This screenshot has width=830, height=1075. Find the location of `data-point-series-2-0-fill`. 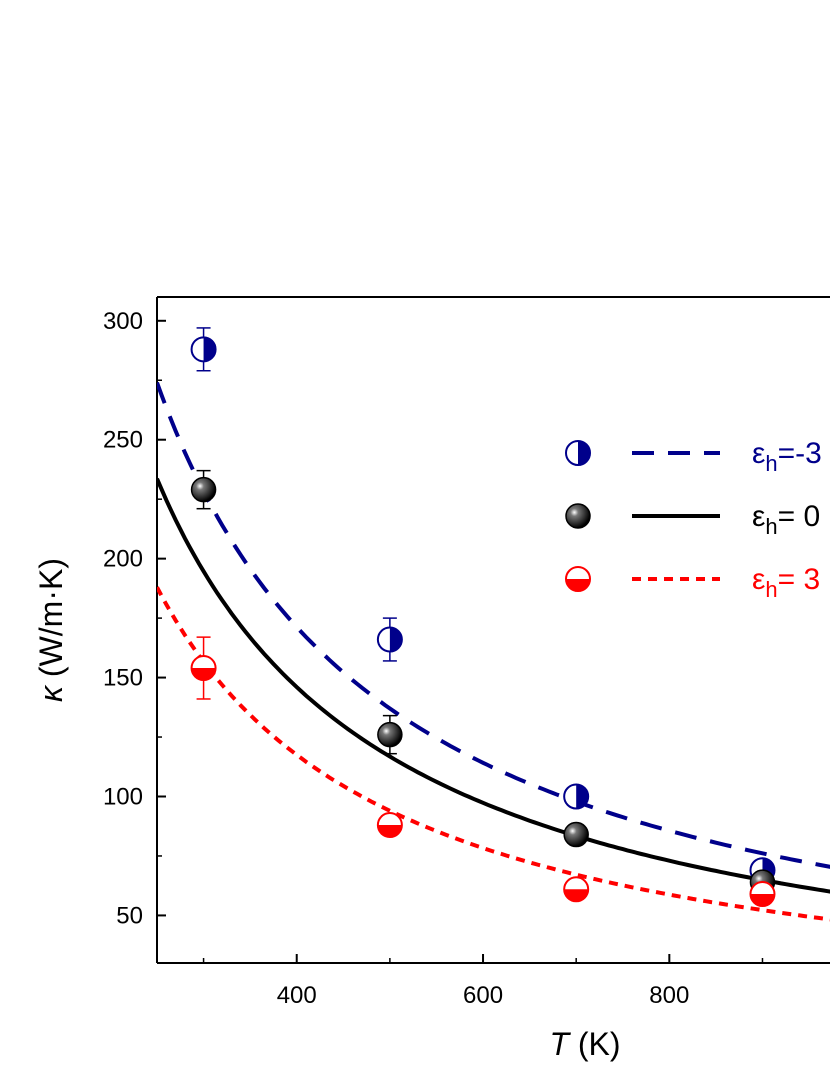

data-point-series-2-0-fill is located at coordinates (203, 674).